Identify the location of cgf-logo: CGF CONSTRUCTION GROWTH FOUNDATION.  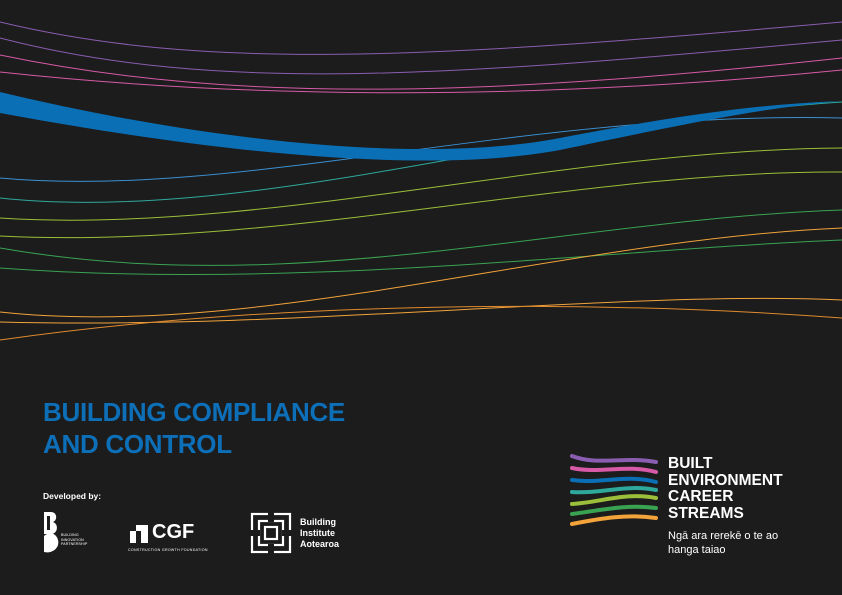
(173, 538).